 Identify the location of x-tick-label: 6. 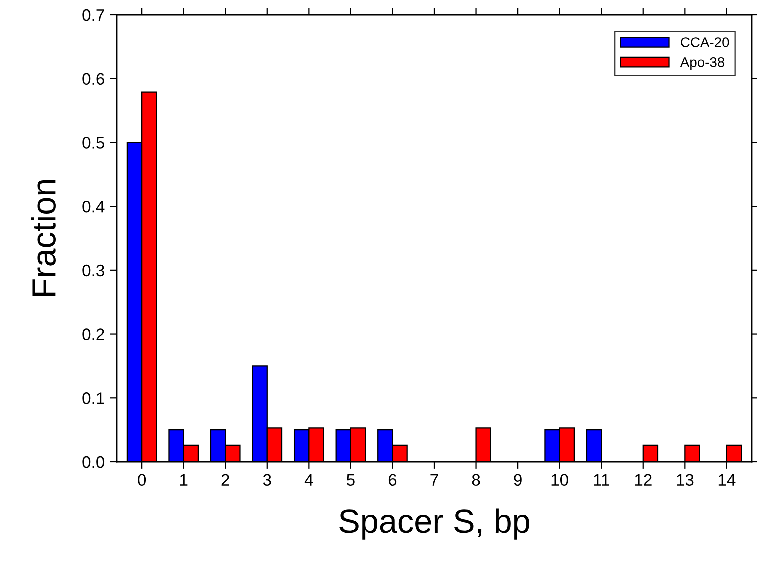
(392, 480).